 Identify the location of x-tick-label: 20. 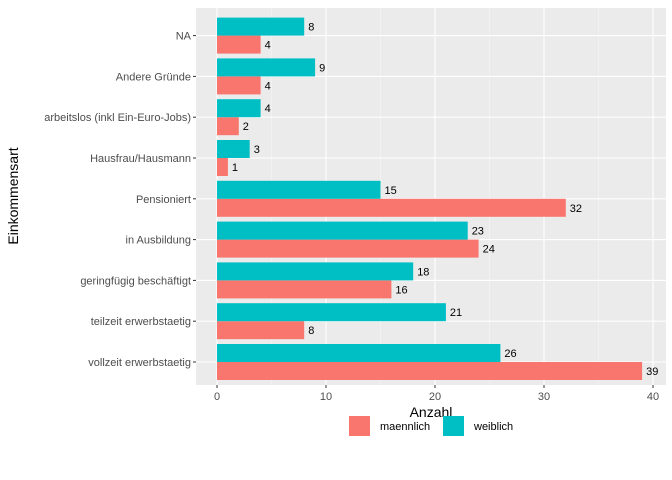
(435, 397).